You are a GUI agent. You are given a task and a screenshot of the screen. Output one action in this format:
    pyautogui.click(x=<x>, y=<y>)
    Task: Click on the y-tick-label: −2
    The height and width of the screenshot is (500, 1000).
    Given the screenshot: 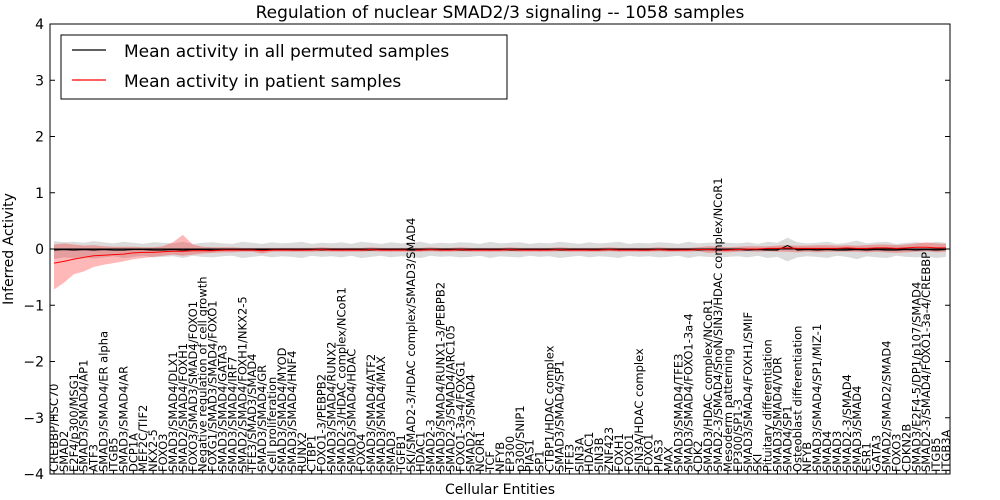 What is the action you would take?
    pyautogui.click(x=33, y=363)
    